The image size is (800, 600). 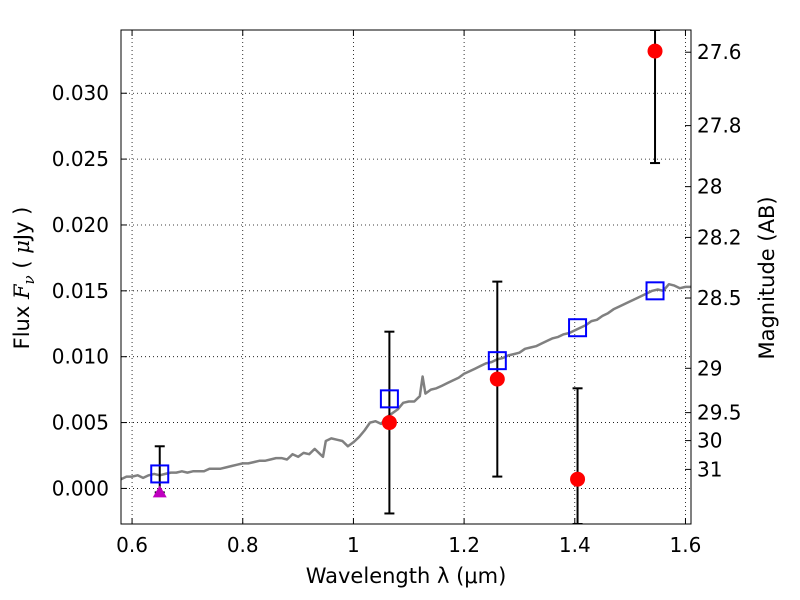 What do you see at coordinates (80, 291) in the screenshot?
I see `y-tick-label: 0.015` at bounding box center [80, 291].